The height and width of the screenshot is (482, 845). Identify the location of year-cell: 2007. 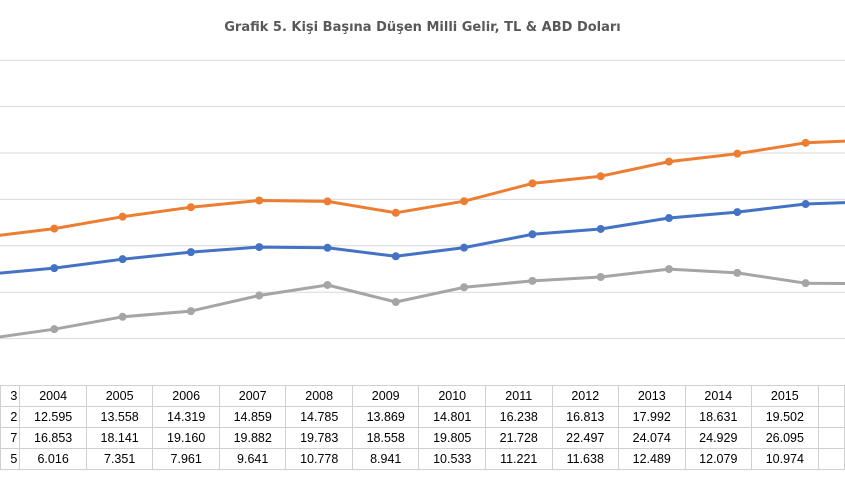
(252, 396).